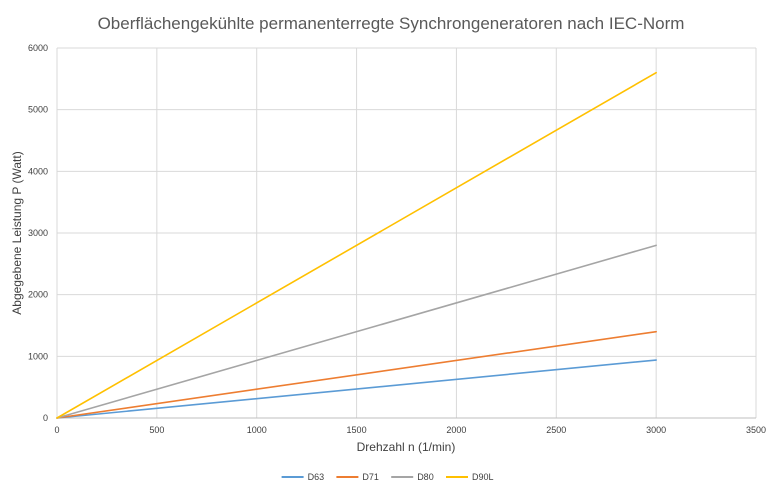  Describe the element at coordinates (356, 389) in the screenshot. I see `series-line-d63` at that location.